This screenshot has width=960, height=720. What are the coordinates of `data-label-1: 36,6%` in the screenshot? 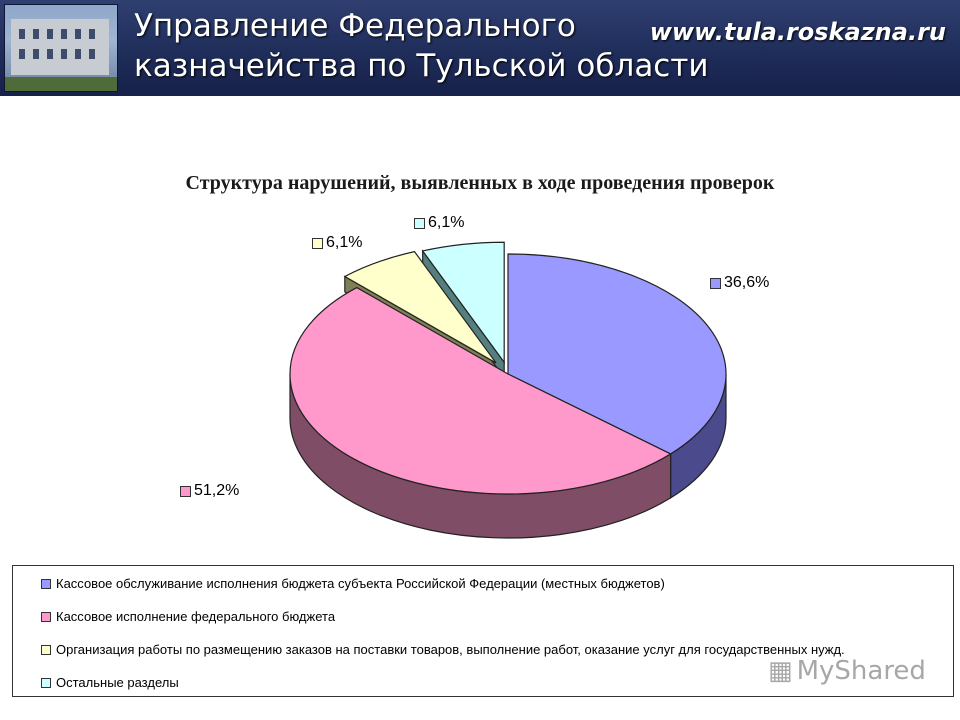 It's located at (739, 283).